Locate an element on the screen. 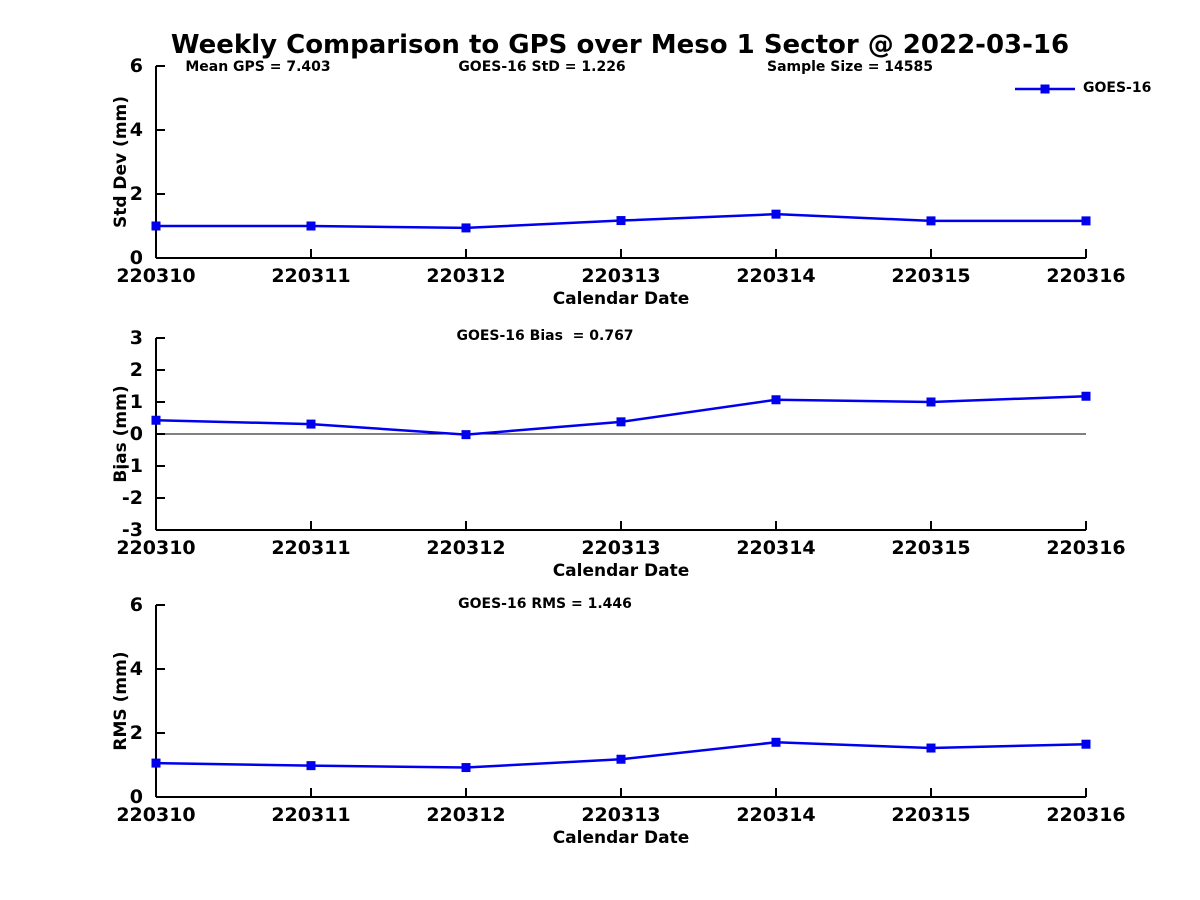  series-line is located at coordinates (621, 415).